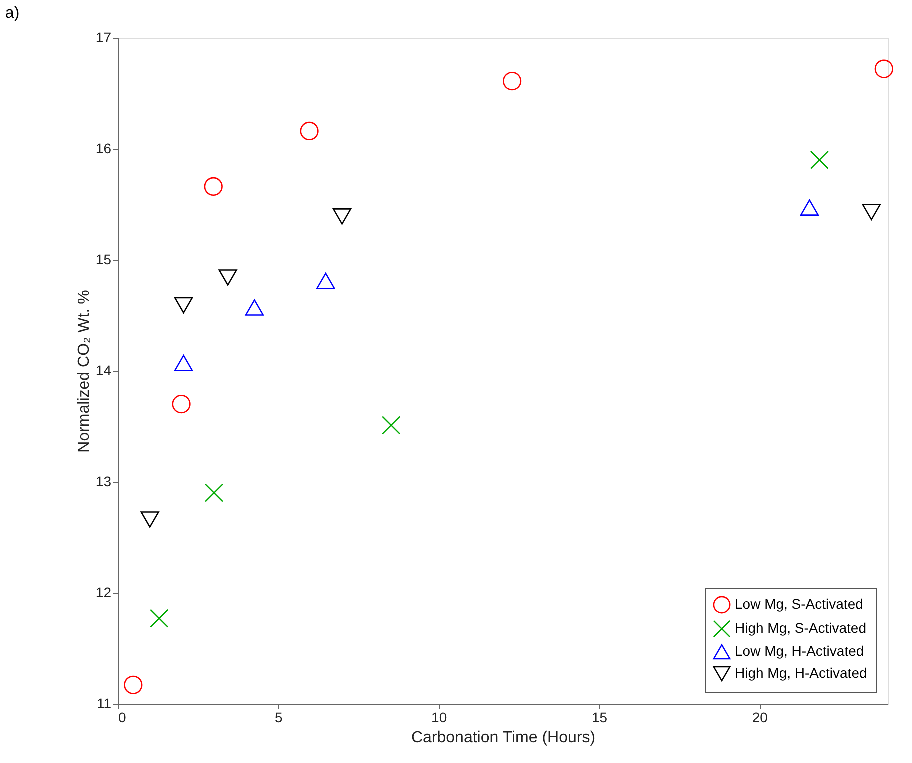 The height and width of the screenshot is (763, 912). I want to click on chart-title: a), so click(12, 13).